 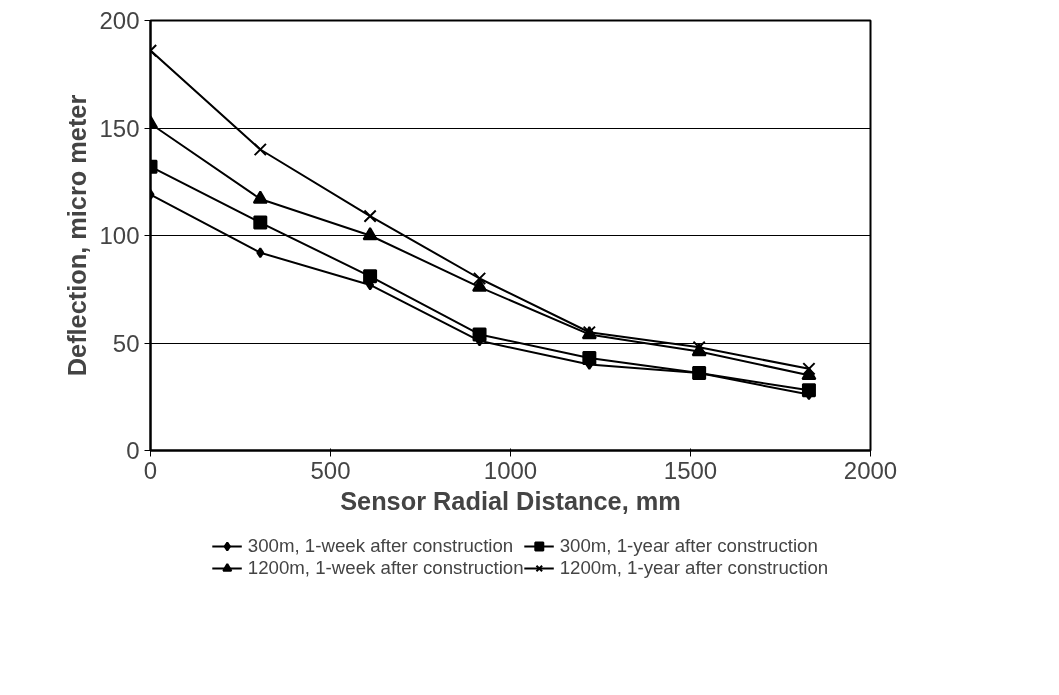 What do you see at coordinates (330, 470) in the screenshot?
I see `x-tick-label: 500` at bounding box center [330, 470].